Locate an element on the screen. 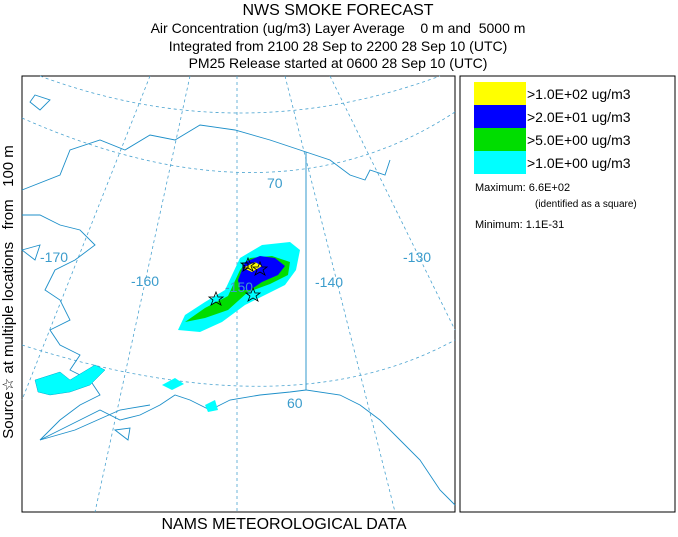 This screenshot has width=678, height=537. legend-label: >5.0E+00 ug/m3 is located at coordinates (579, 140).